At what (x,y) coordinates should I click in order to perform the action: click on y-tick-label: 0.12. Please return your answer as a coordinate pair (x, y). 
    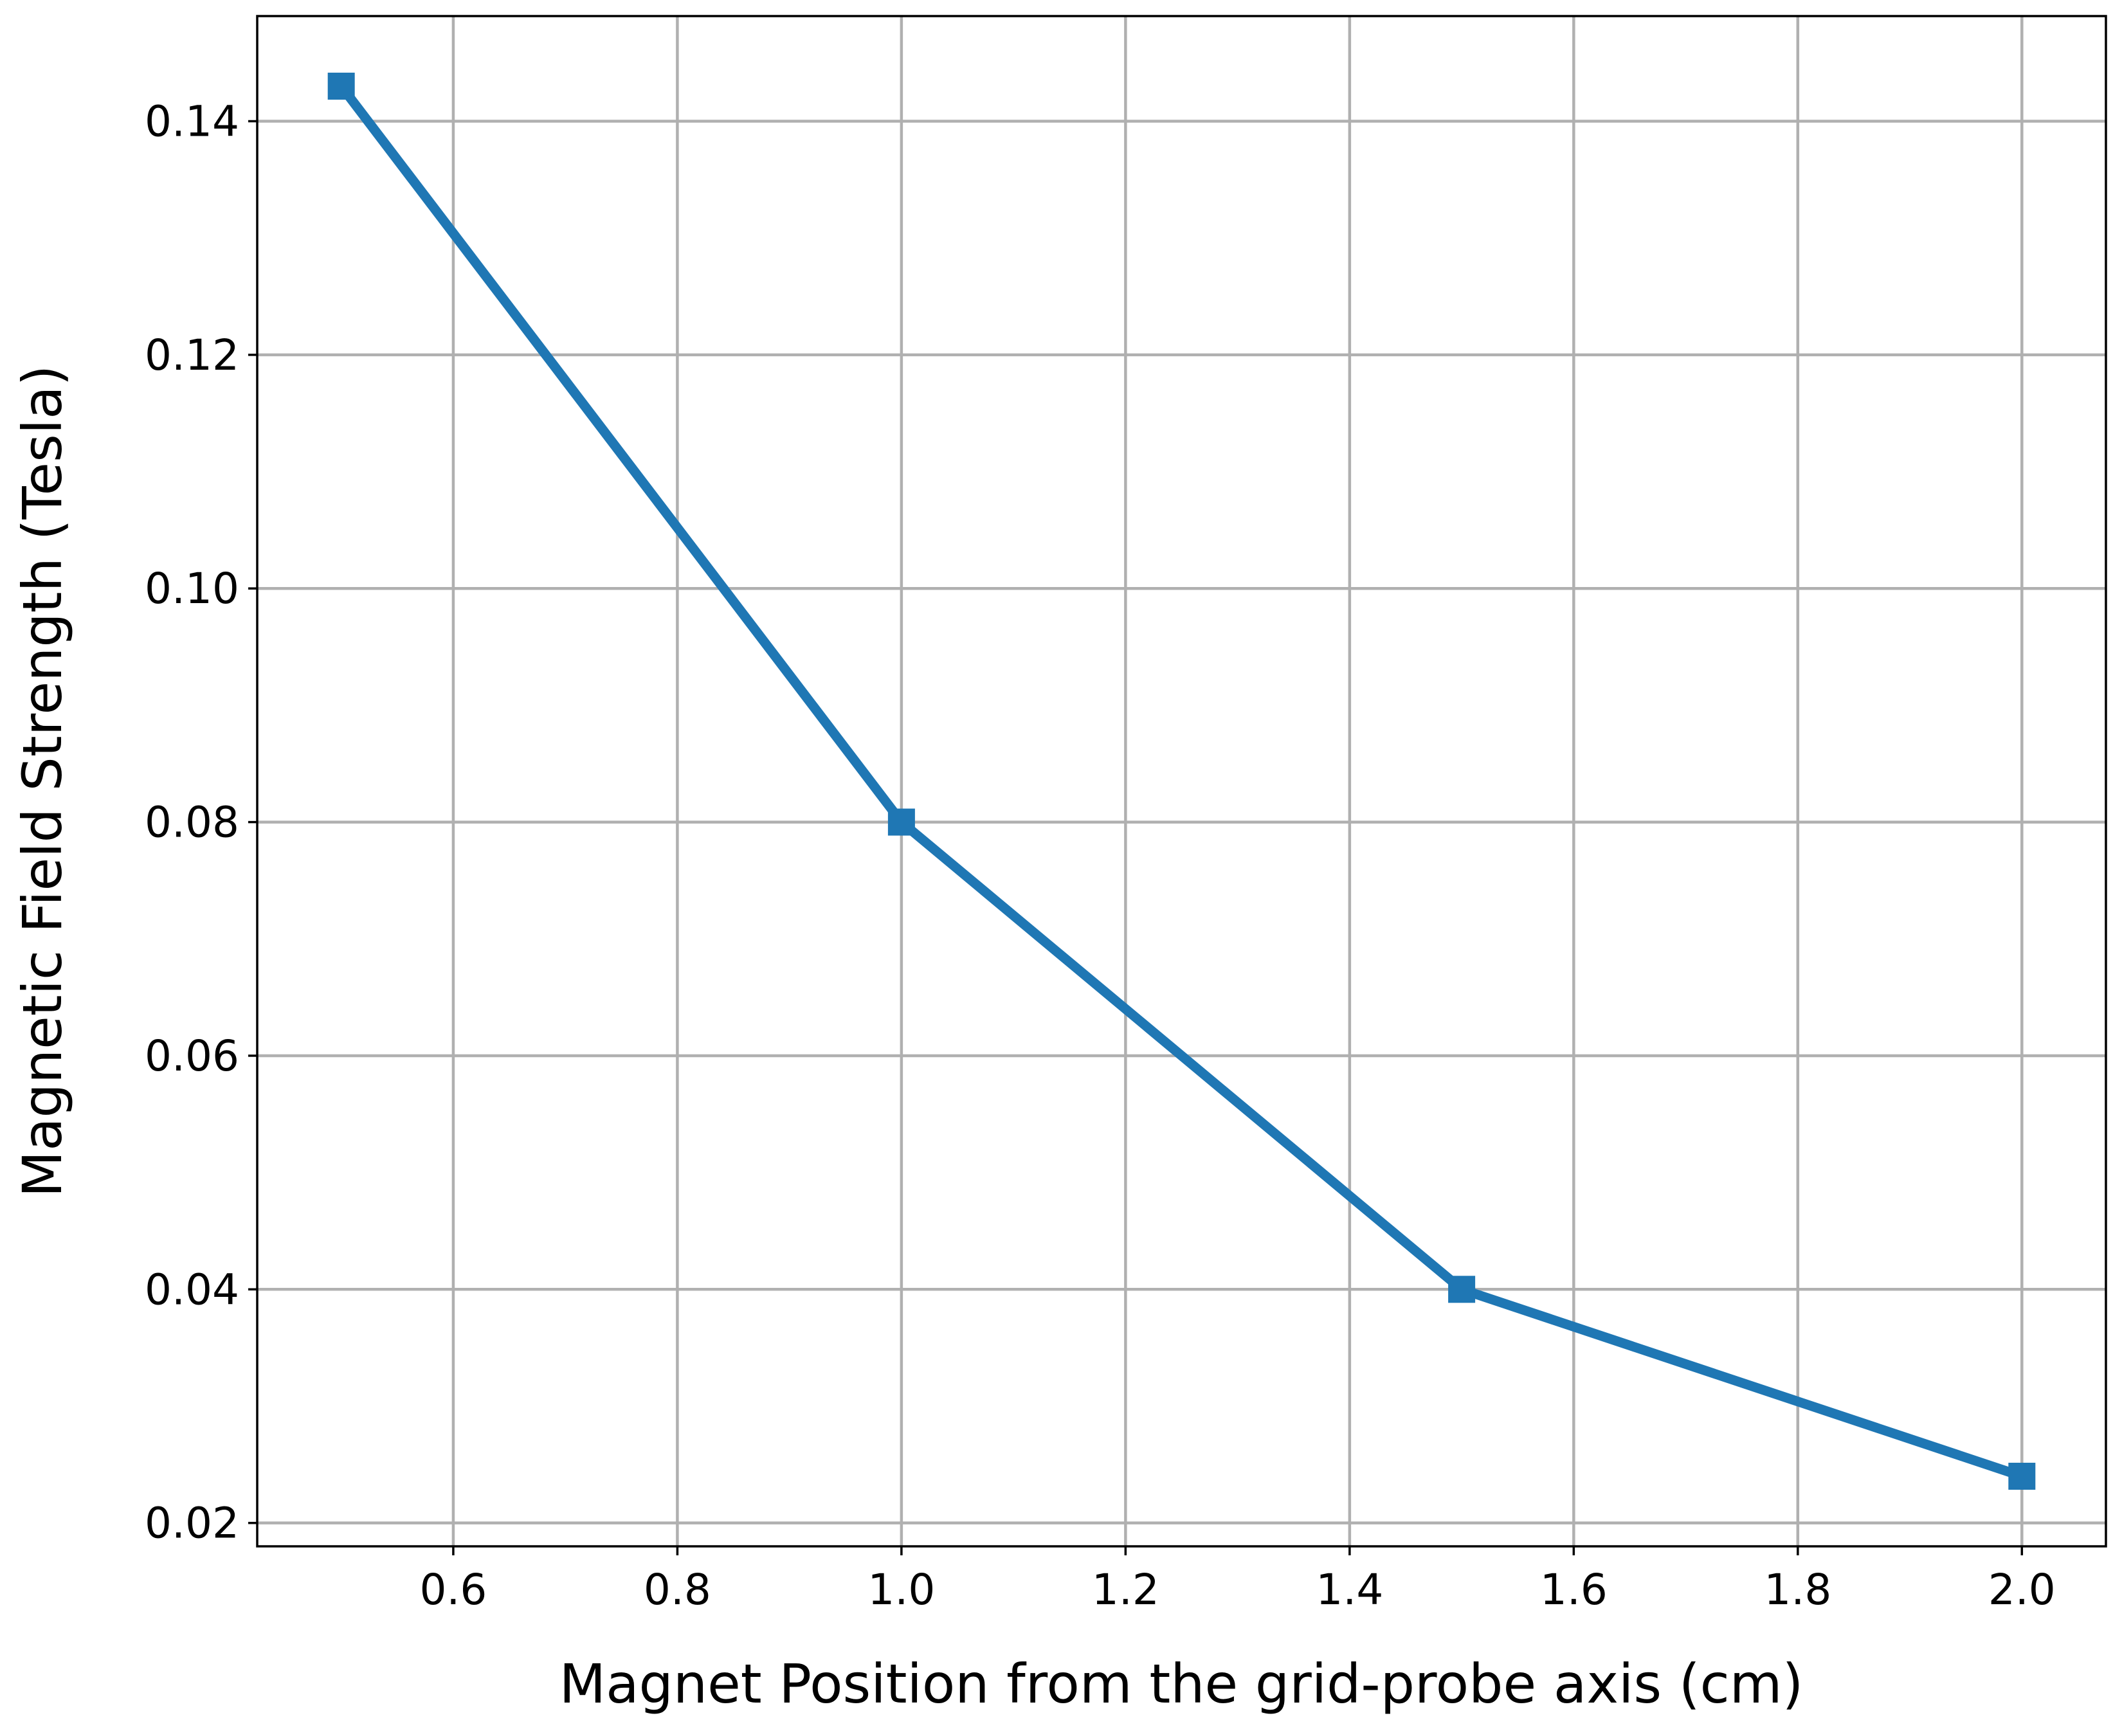
    Looking at the image, I should click on (192, 355).